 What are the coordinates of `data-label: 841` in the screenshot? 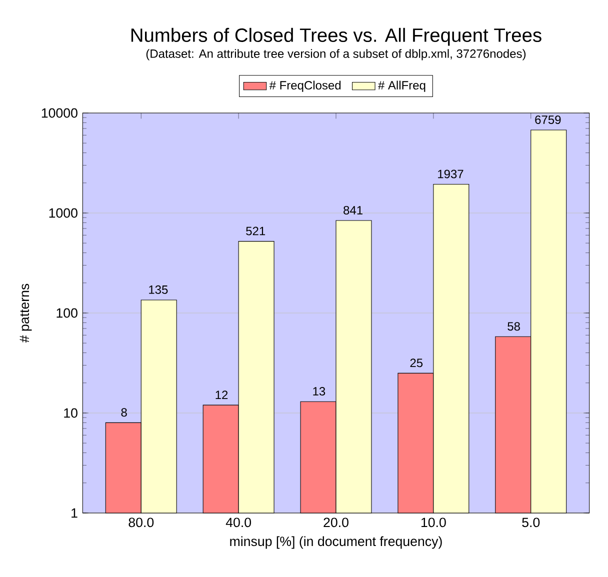 It's located at (353, 210).